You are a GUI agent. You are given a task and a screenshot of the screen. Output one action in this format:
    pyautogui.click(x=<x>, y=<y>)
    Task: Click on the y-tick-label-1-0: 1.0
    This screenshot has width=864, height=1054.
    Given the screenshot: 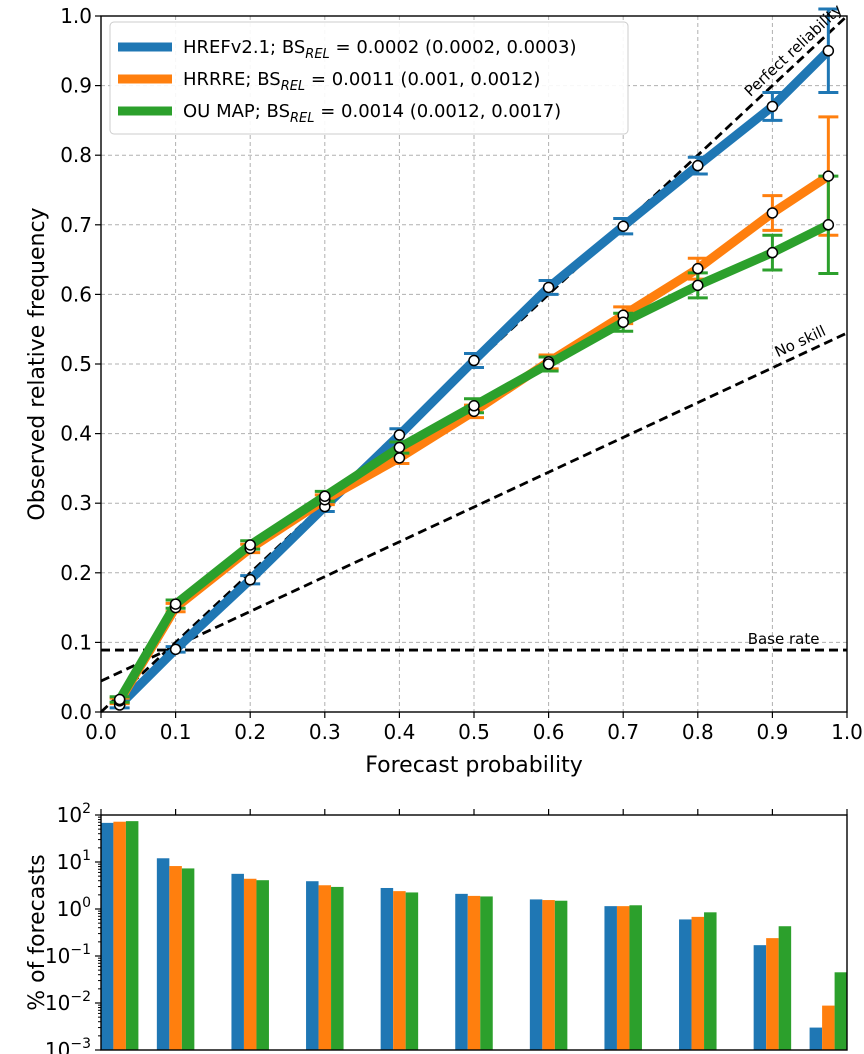 What is the action you would take?
    pyautogui.click(x=76, y=16)
    